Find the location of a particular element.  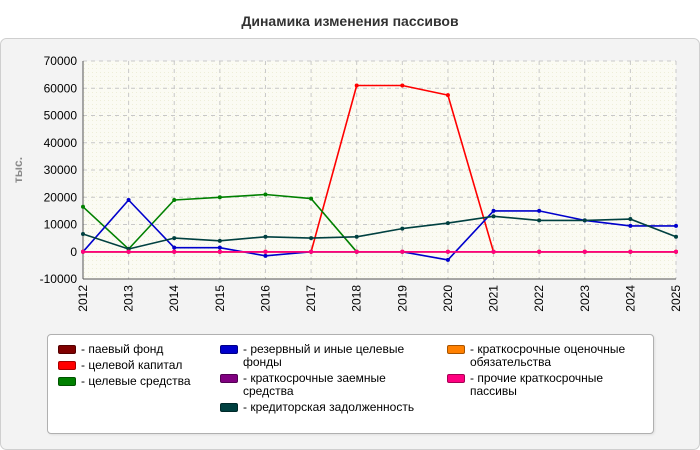

x-tick-label: 2025 is located at coordinates (676, 298).